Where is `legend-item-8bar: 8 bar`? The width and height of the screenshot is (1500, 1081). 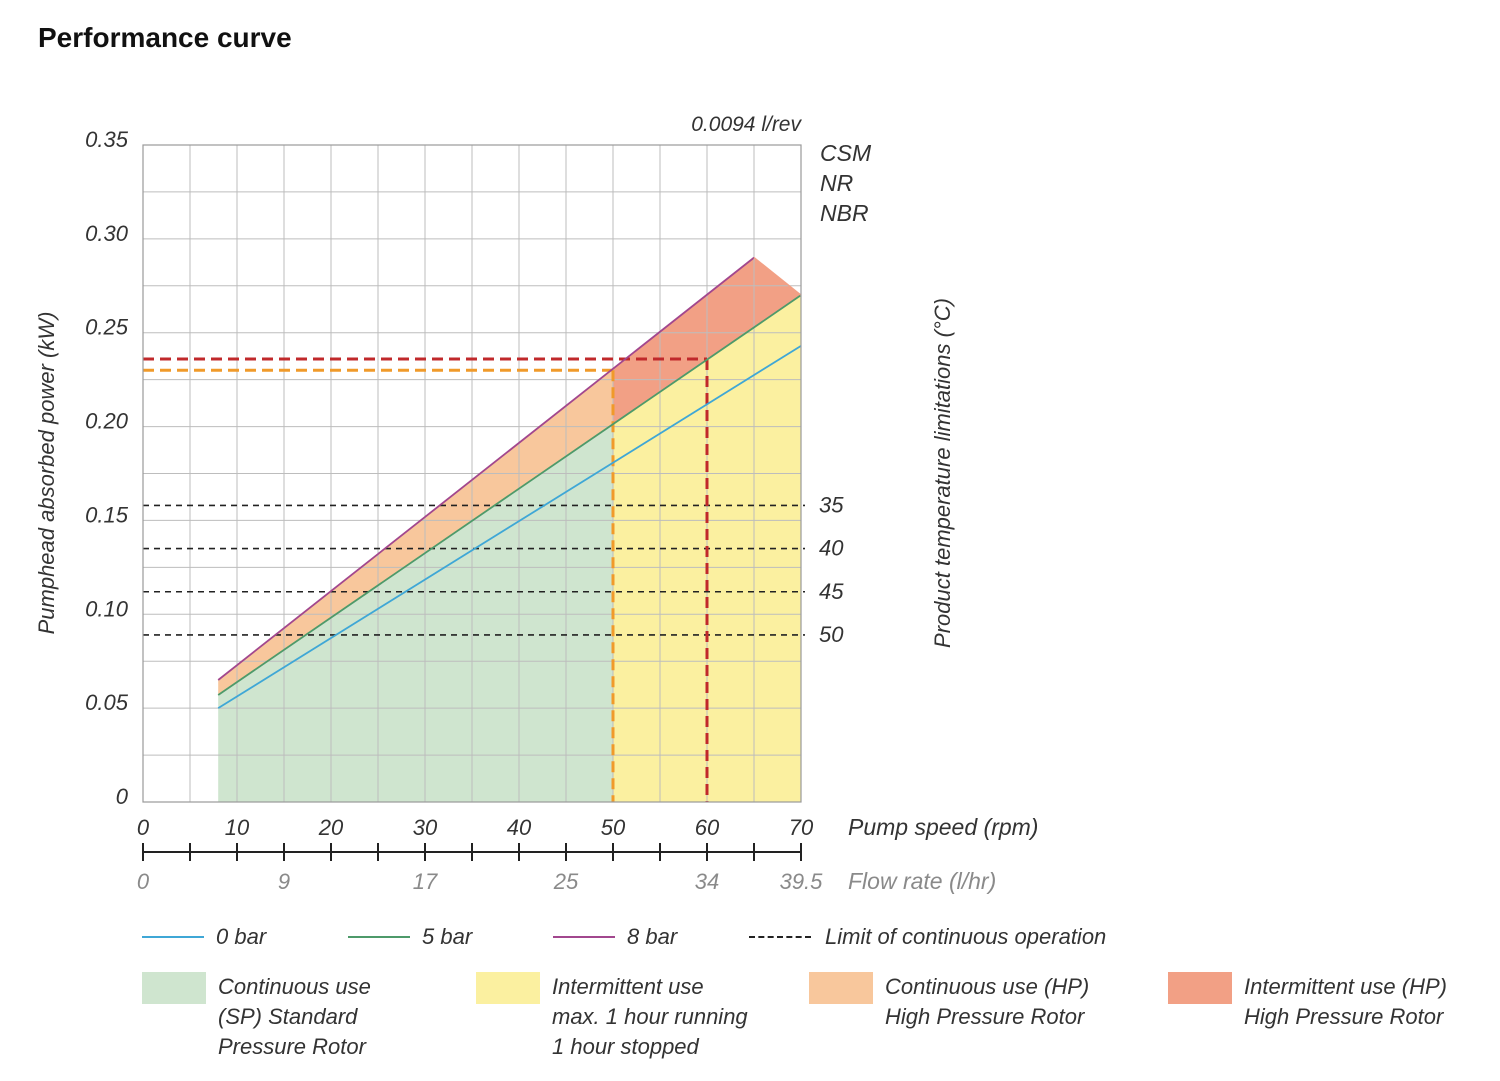 legend-item-8bar: 8 bar is located at coordinates (615, 937).